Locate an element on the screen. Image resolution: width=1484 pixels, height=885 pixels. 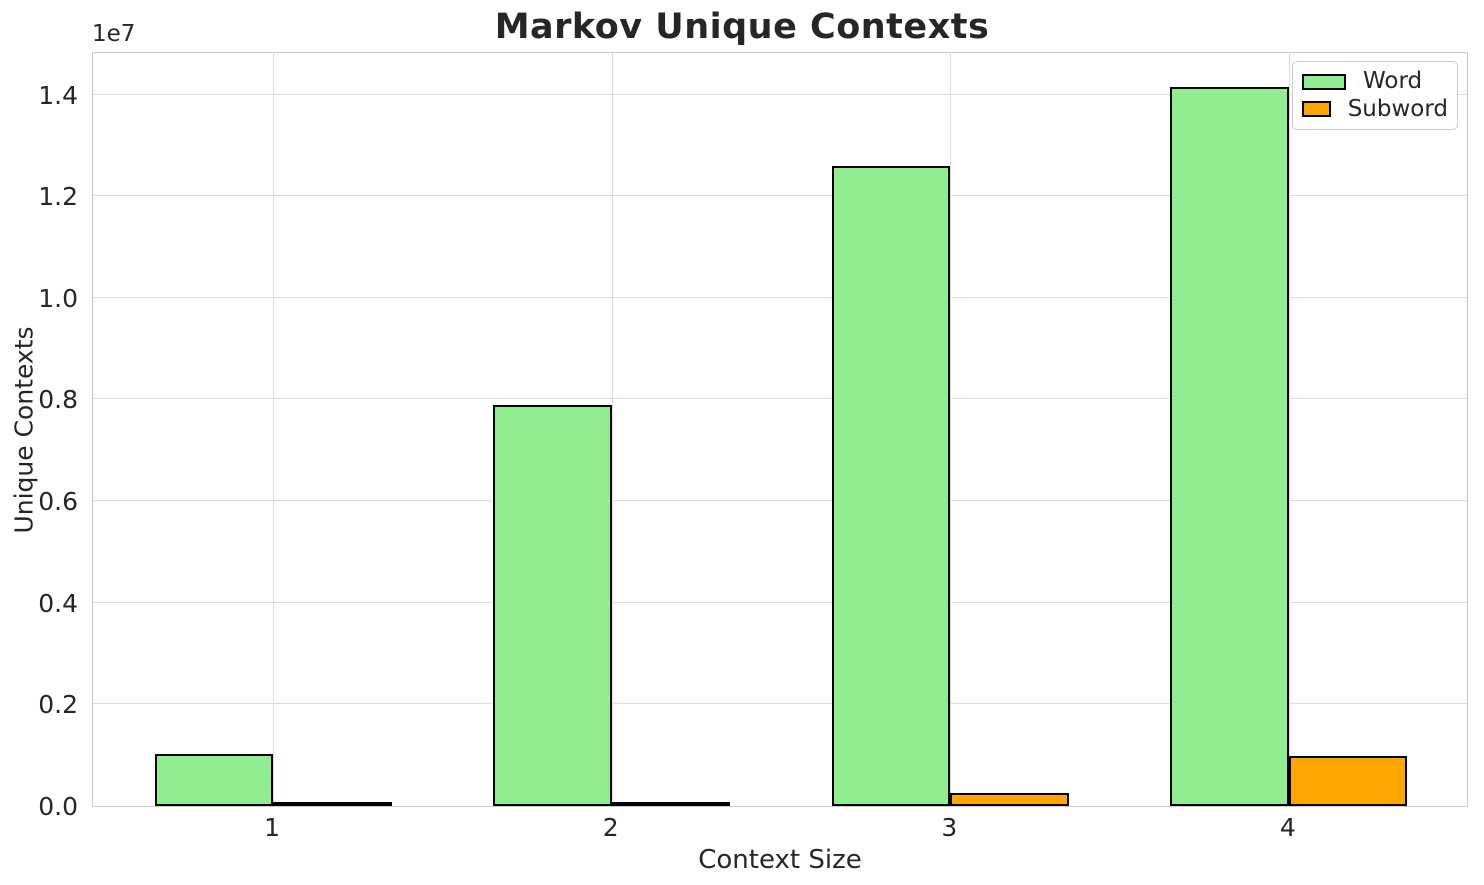
y-tick-label: 1.2 is located at coordinates (58, 197).